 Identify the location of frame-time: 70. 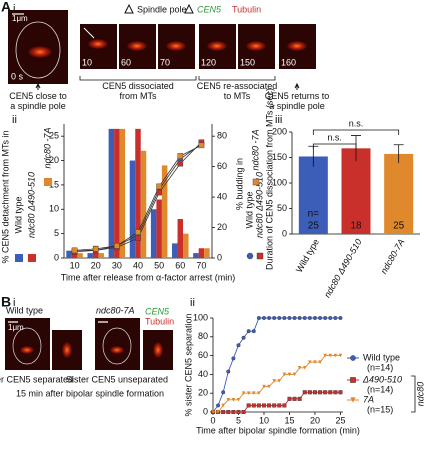
(165, 62).